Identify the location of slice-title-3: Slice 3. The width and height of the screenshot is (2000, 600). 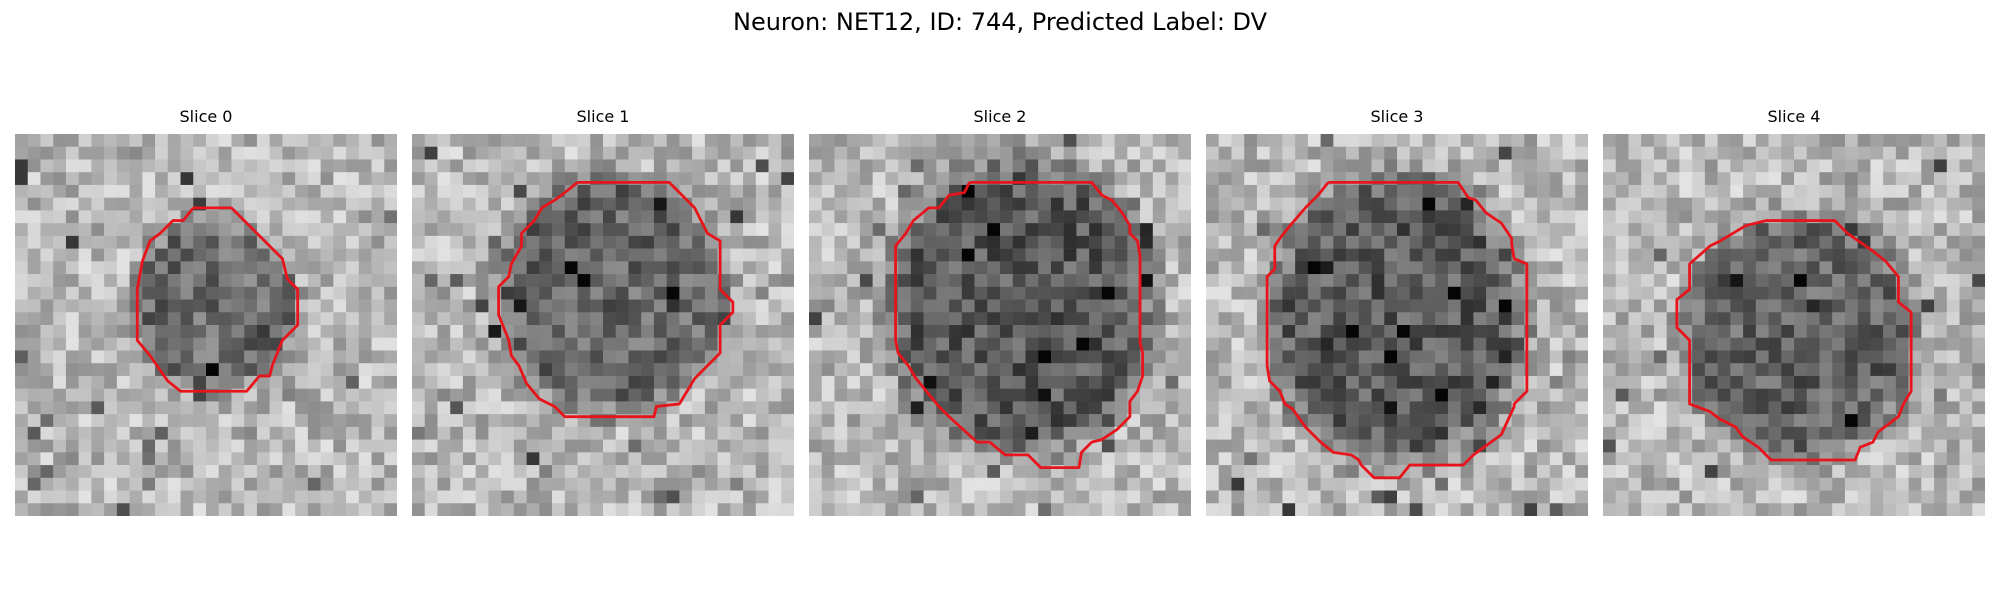
(1397, 116).